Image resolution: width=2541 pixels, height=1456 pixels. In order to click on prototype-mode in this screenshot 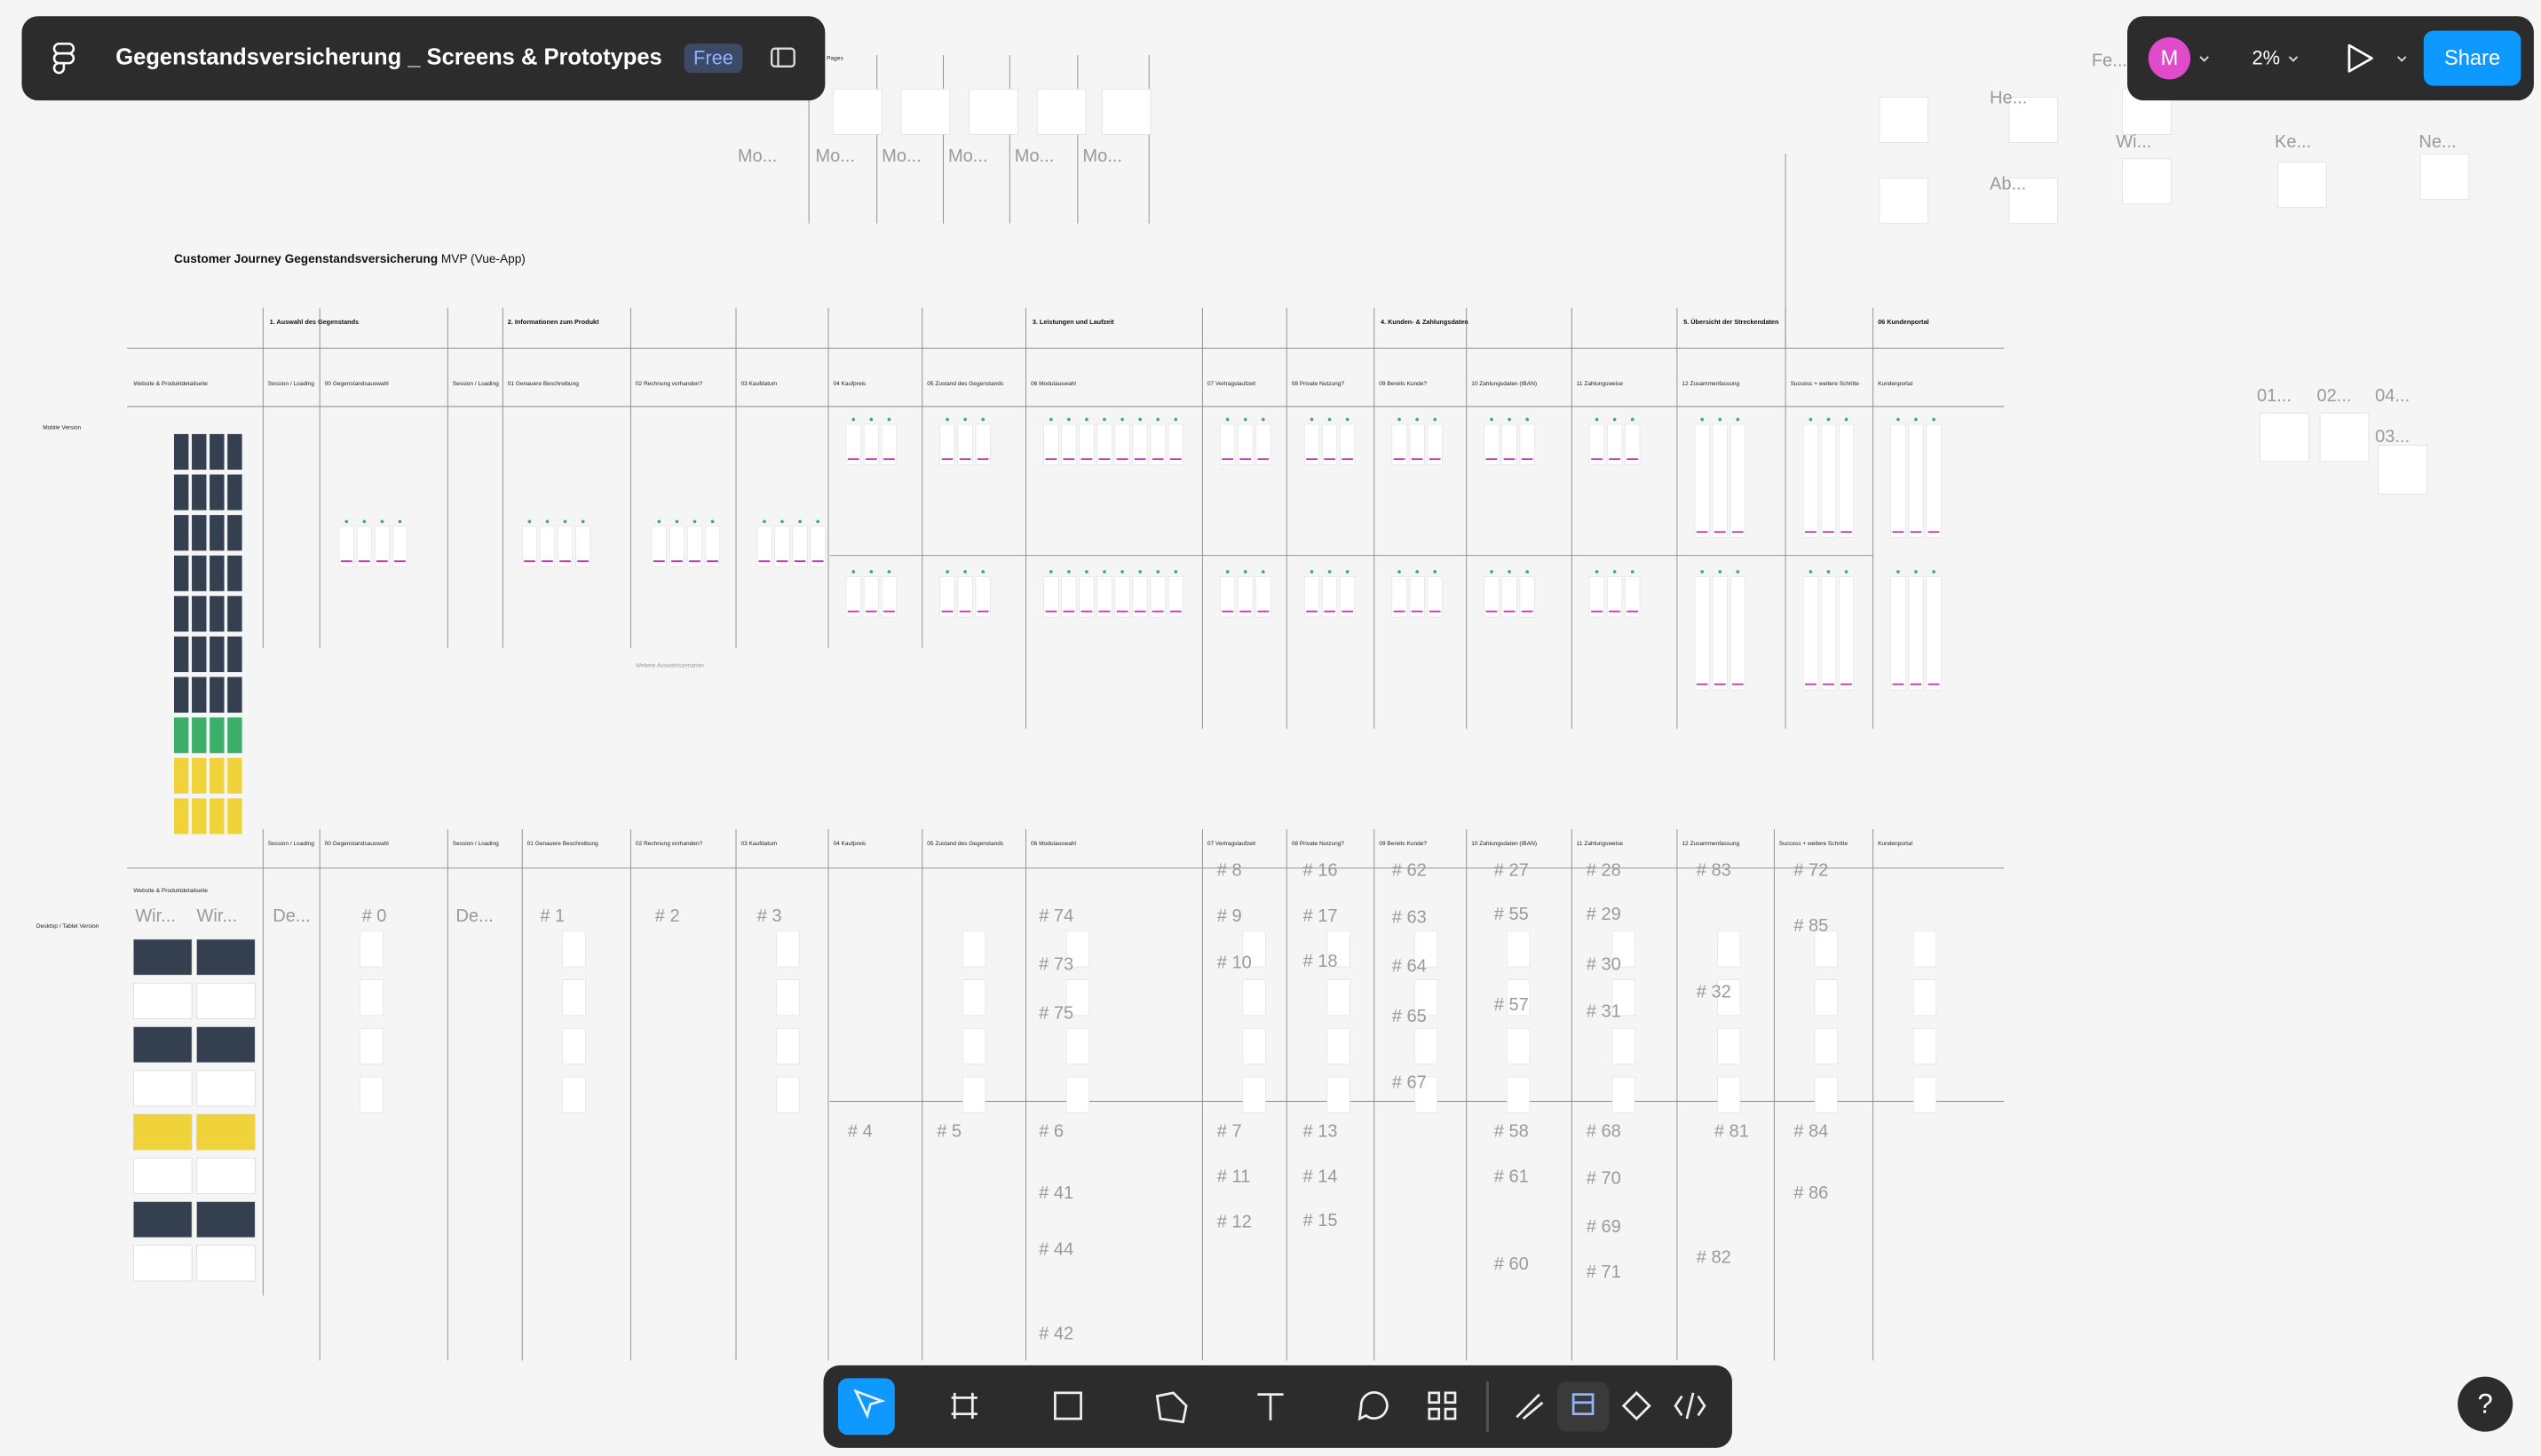, I will do `click(1636, 1405)`.